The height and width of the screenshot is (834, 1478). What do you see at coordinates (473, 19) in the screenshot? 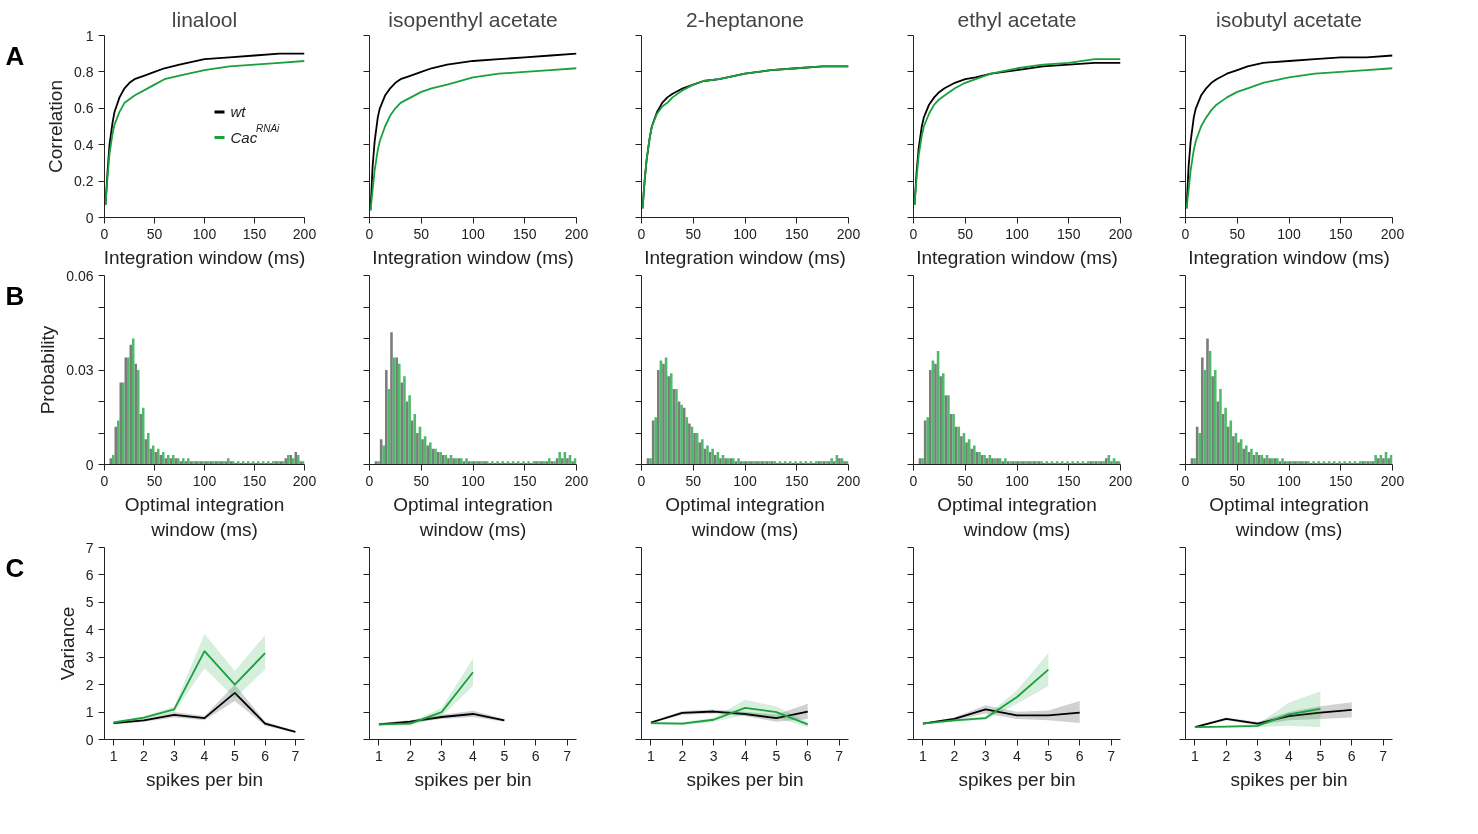
I see `chart-title: isopenthyl acetate` at bounding box center [473, 19].